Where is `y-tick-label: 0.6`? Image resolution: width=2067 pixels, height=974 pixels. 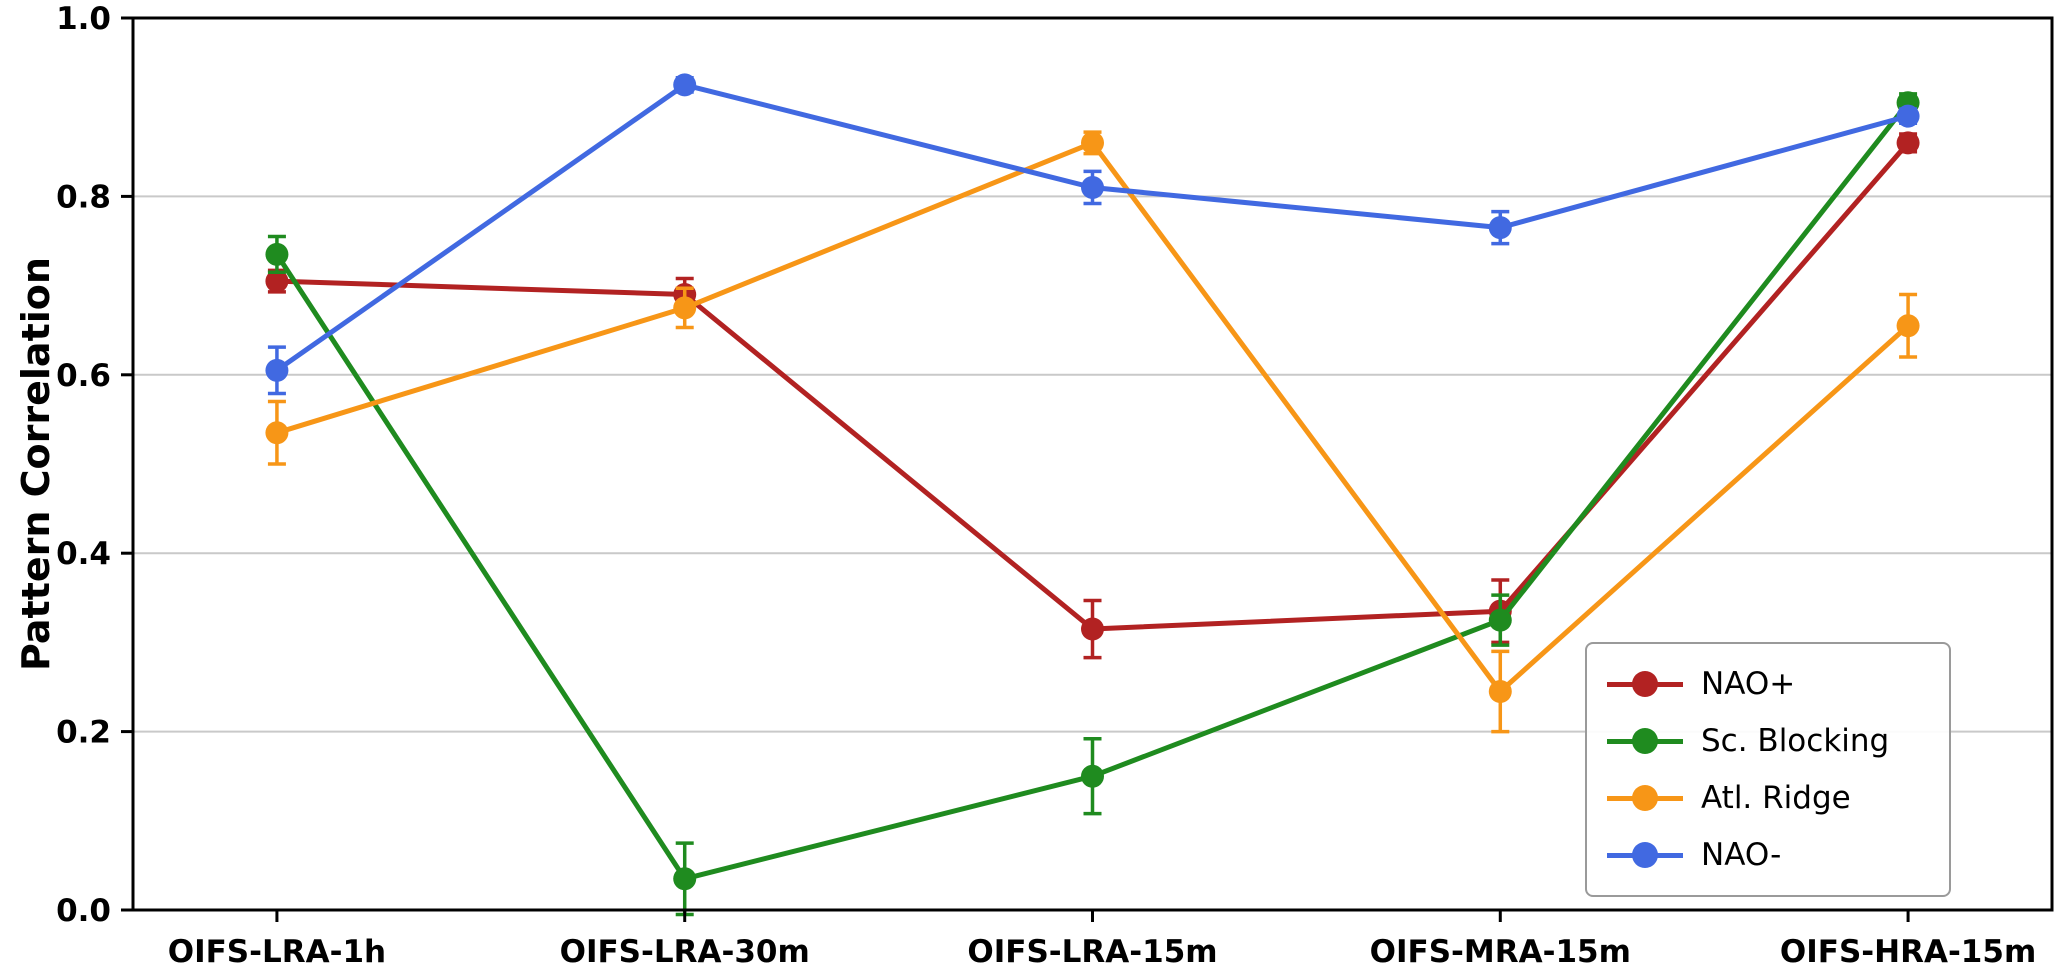 y-tick-label: 0.6 is located at coordinates (83, 376).